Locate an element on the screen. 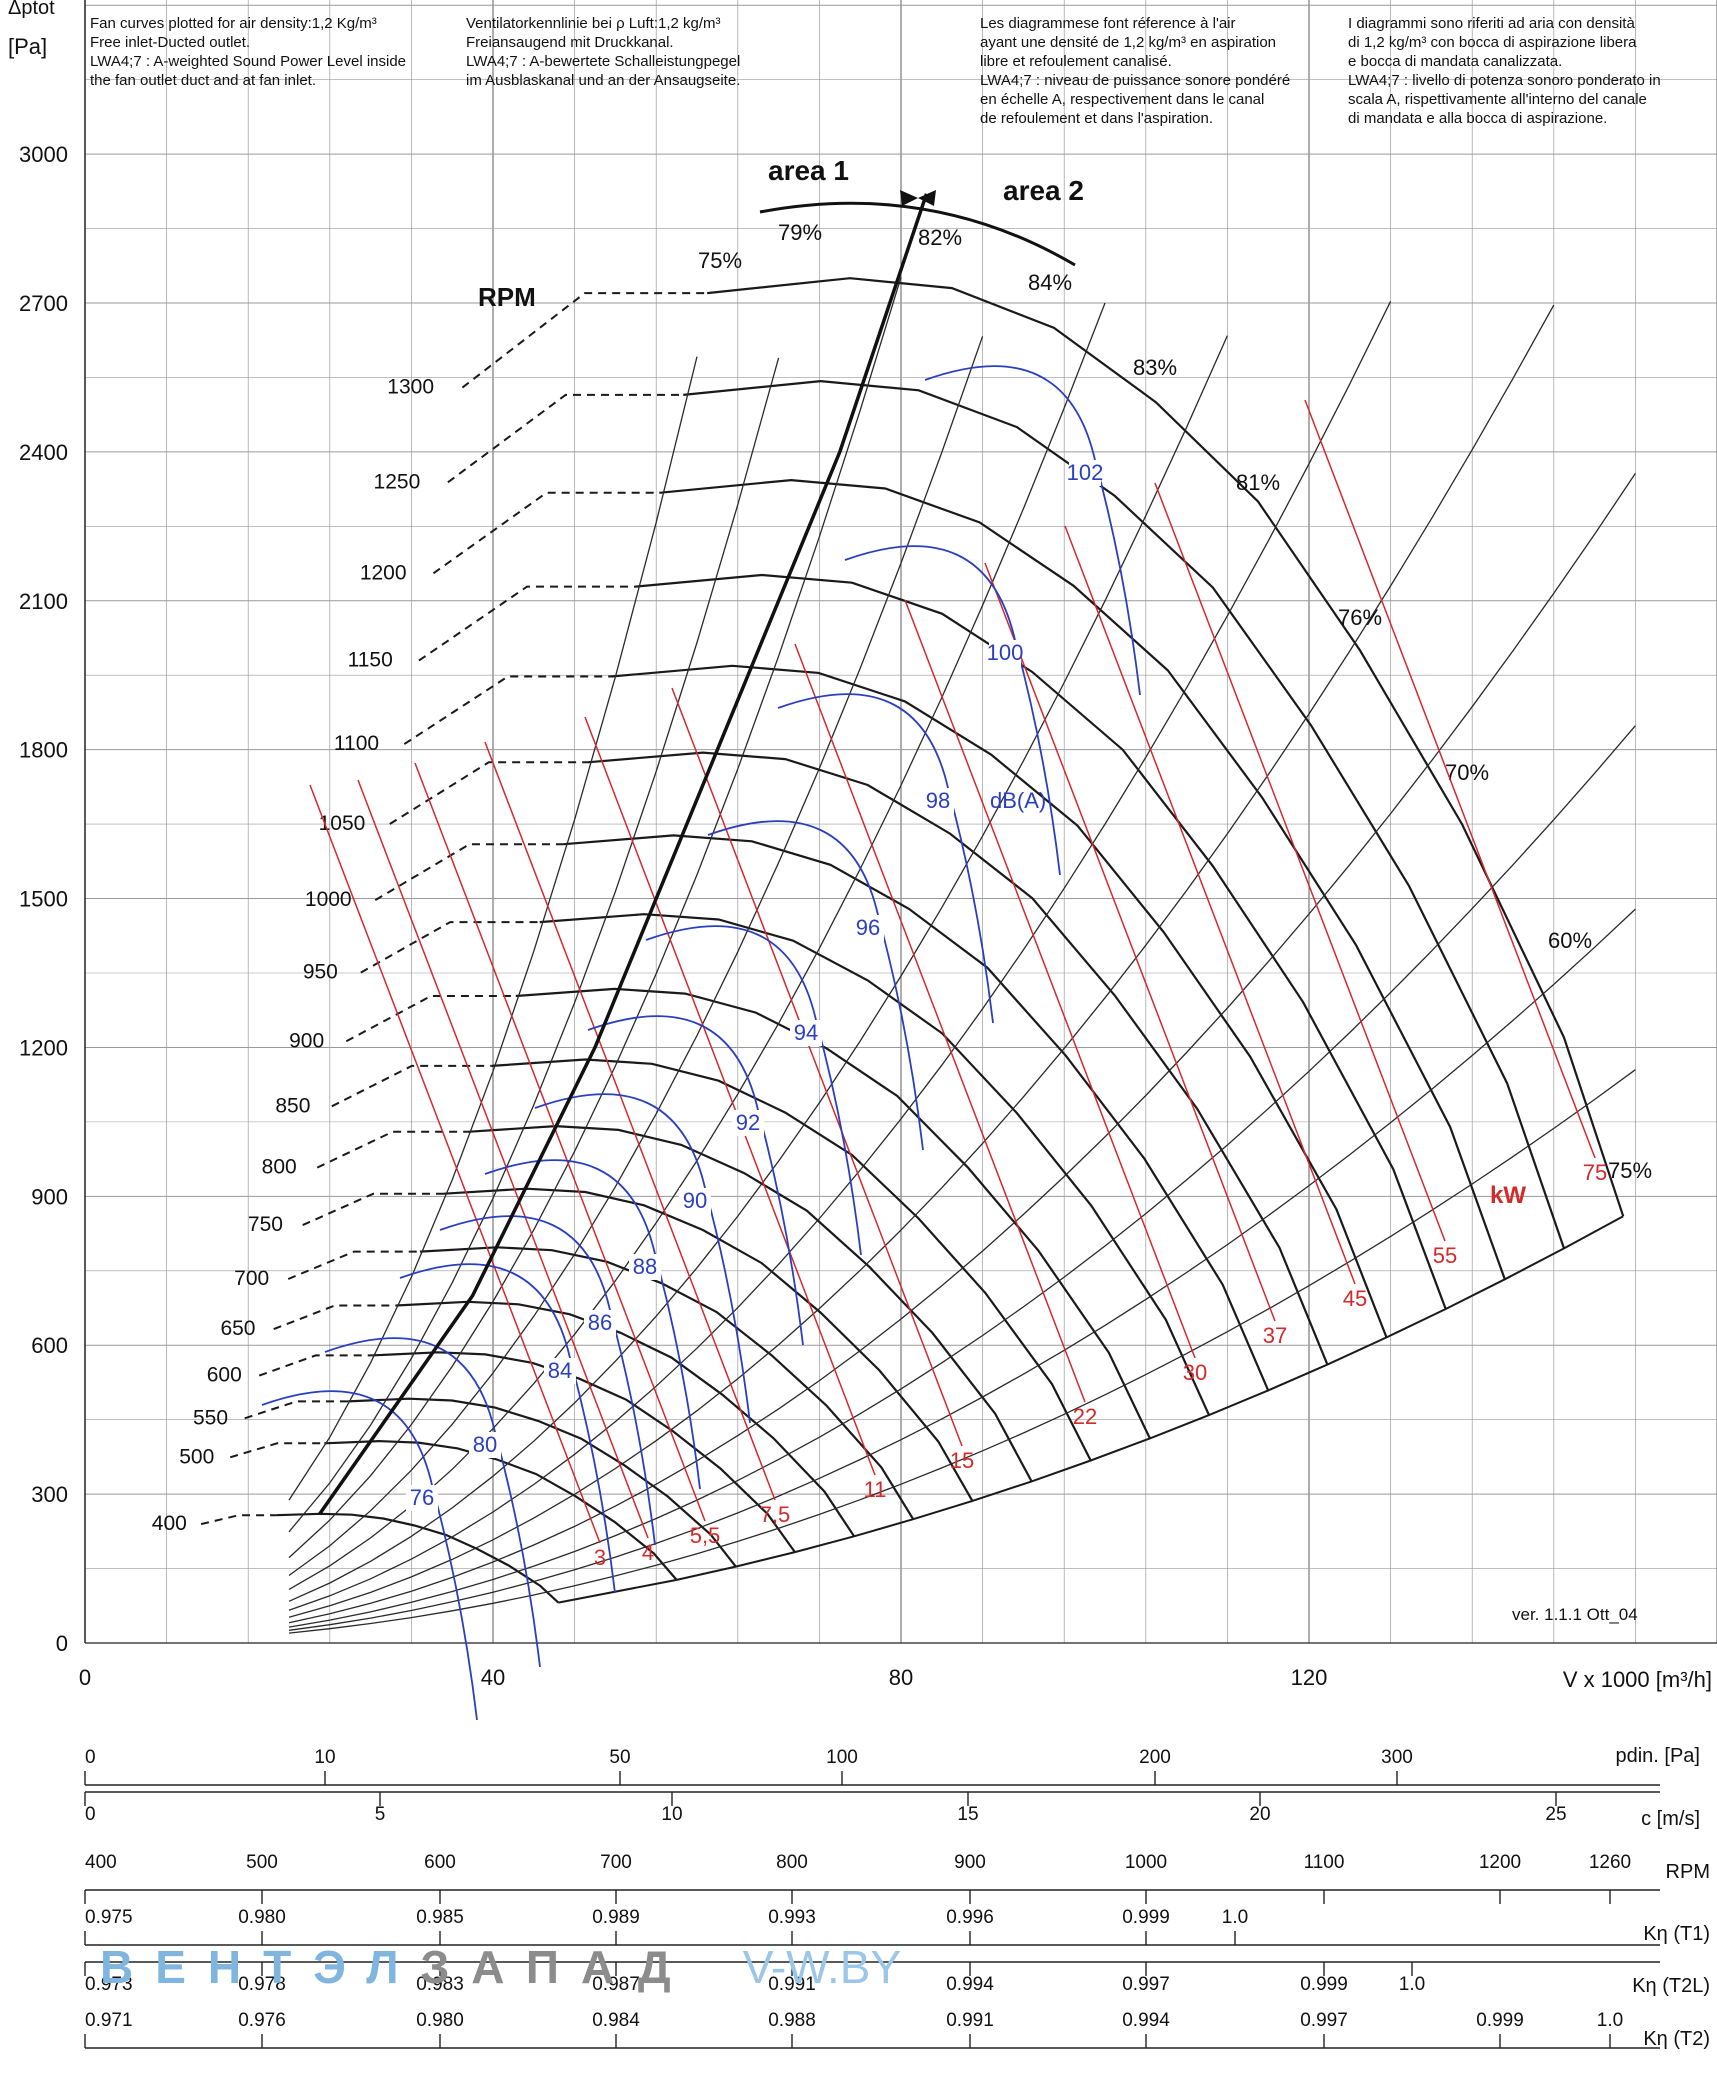  power-label: 30 is located at coordinates (1195, 1372).